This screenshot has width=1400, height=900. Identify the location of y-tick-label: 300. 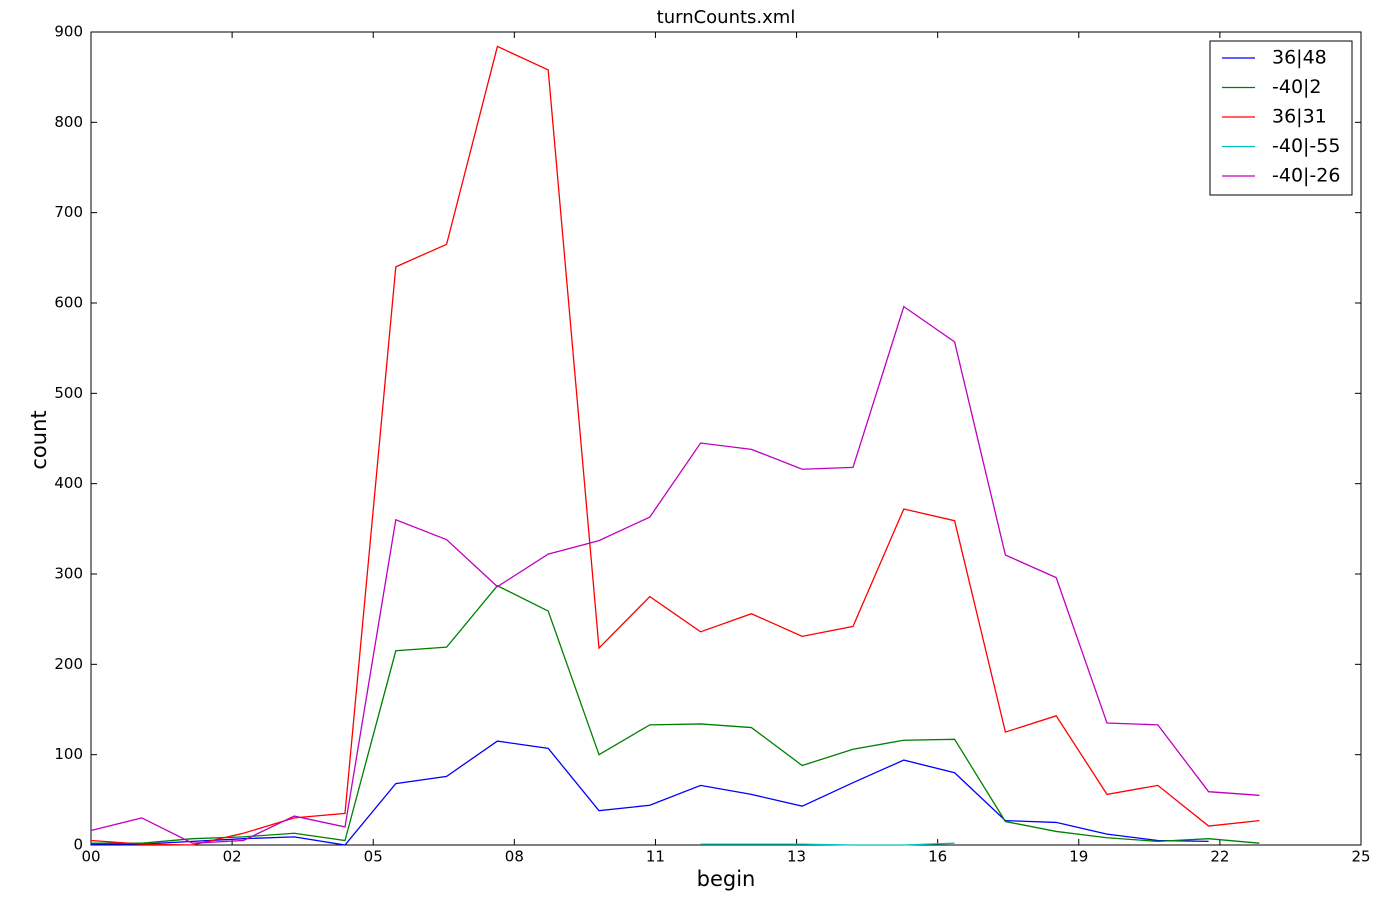
(68, 574).